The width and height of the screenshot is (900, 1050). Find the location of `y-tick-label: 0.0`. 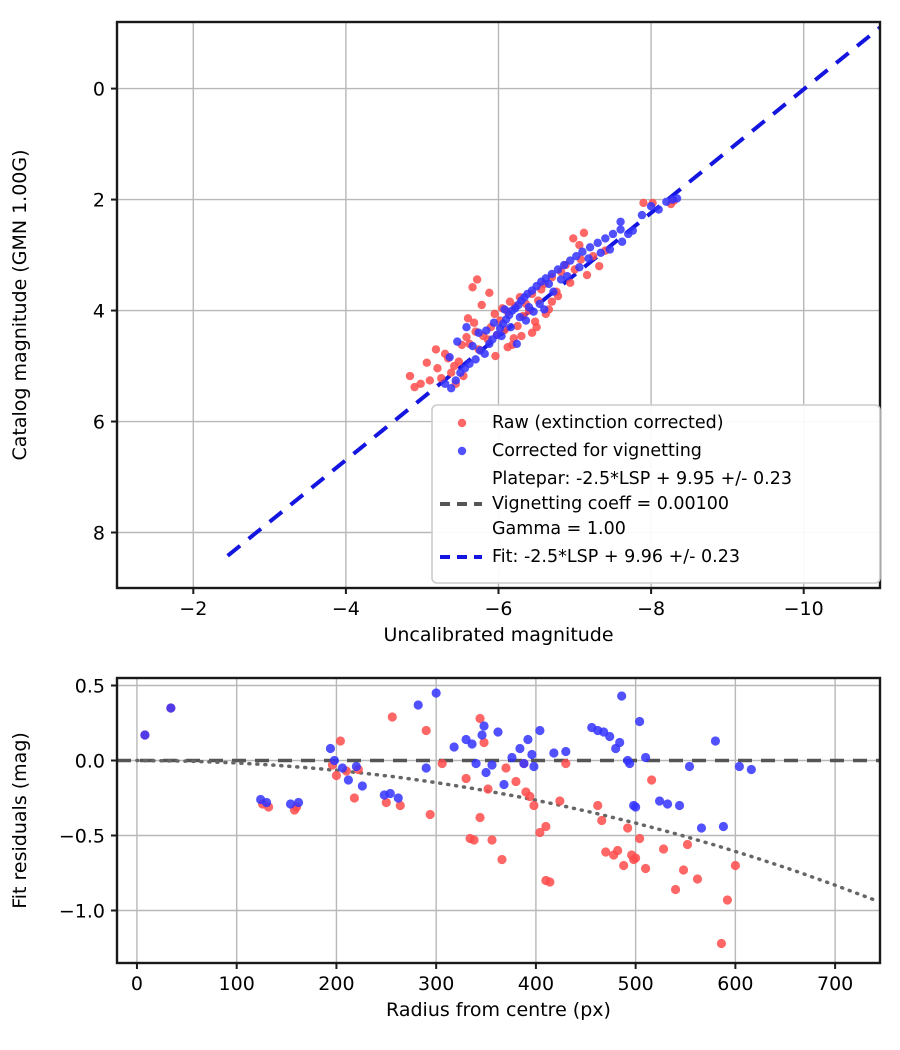

y-tick-label: 0.0 is located at coordinates (90, 762).